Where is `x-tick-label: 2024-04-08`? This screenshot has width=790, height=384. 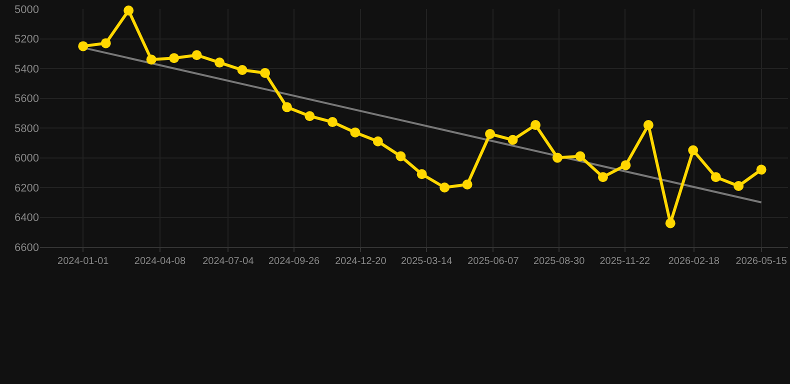
x-tick-label: 2024-04-08 is located at coordinates (160, 261).